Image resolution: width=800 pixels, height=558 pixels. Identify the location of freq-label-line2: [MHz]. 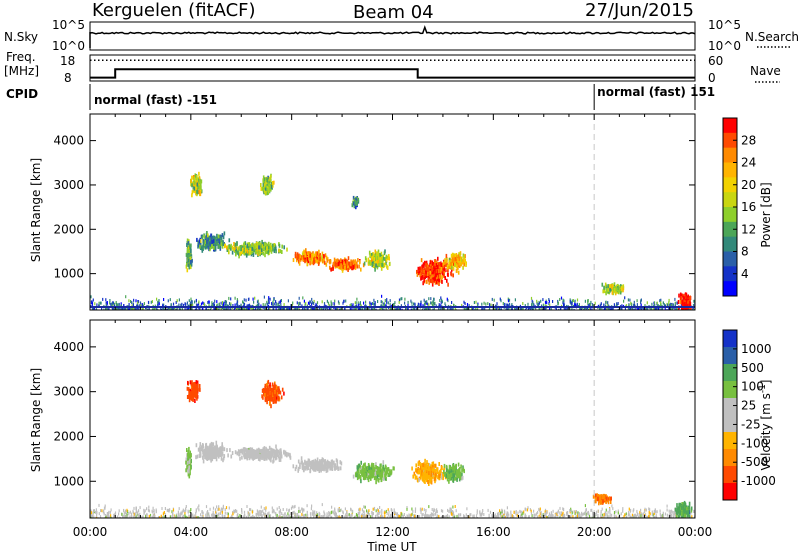
(21, 71).